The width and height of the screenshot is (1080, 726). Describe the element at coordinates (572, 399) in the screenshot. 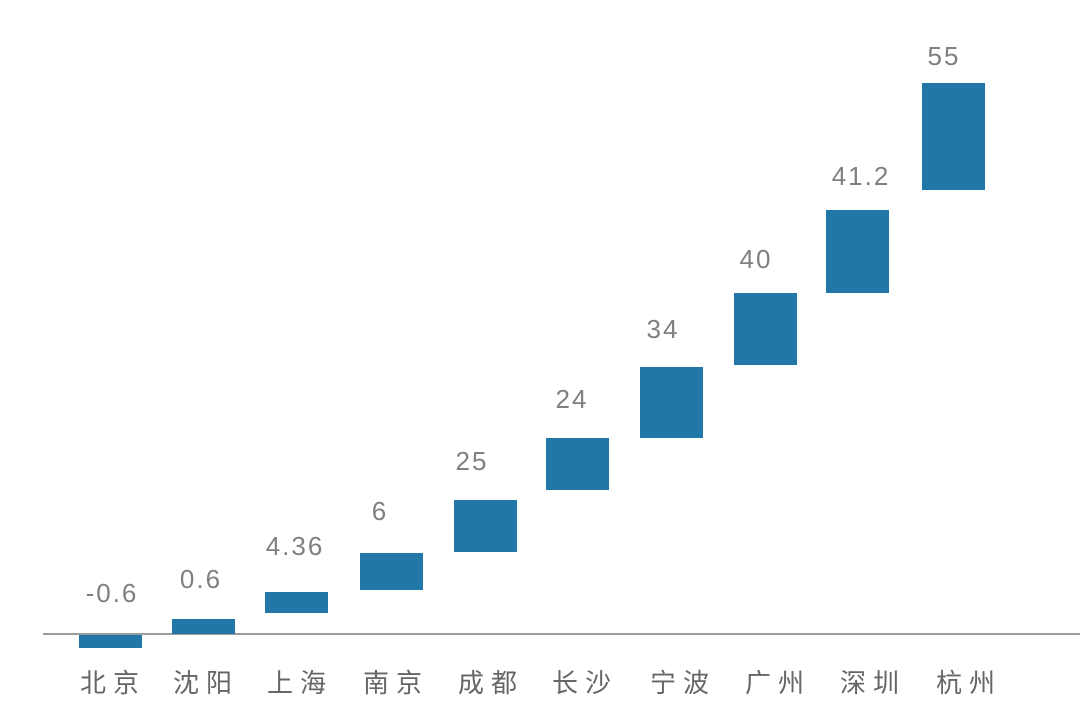

I see `value-label-5: 24` at that location.